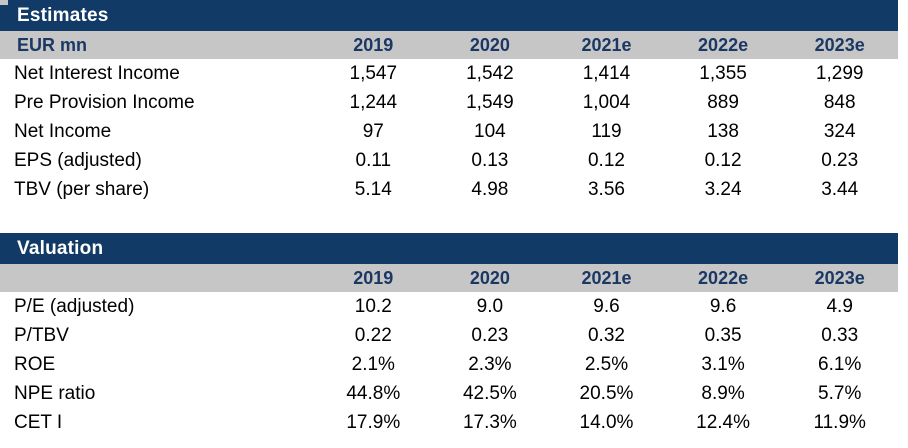 This screenshot has width=908, height=448. What do you see at coordinates (490, 73) in the screenshot?
I see `value-cell: 1,542` at bounding box center [490, 73].